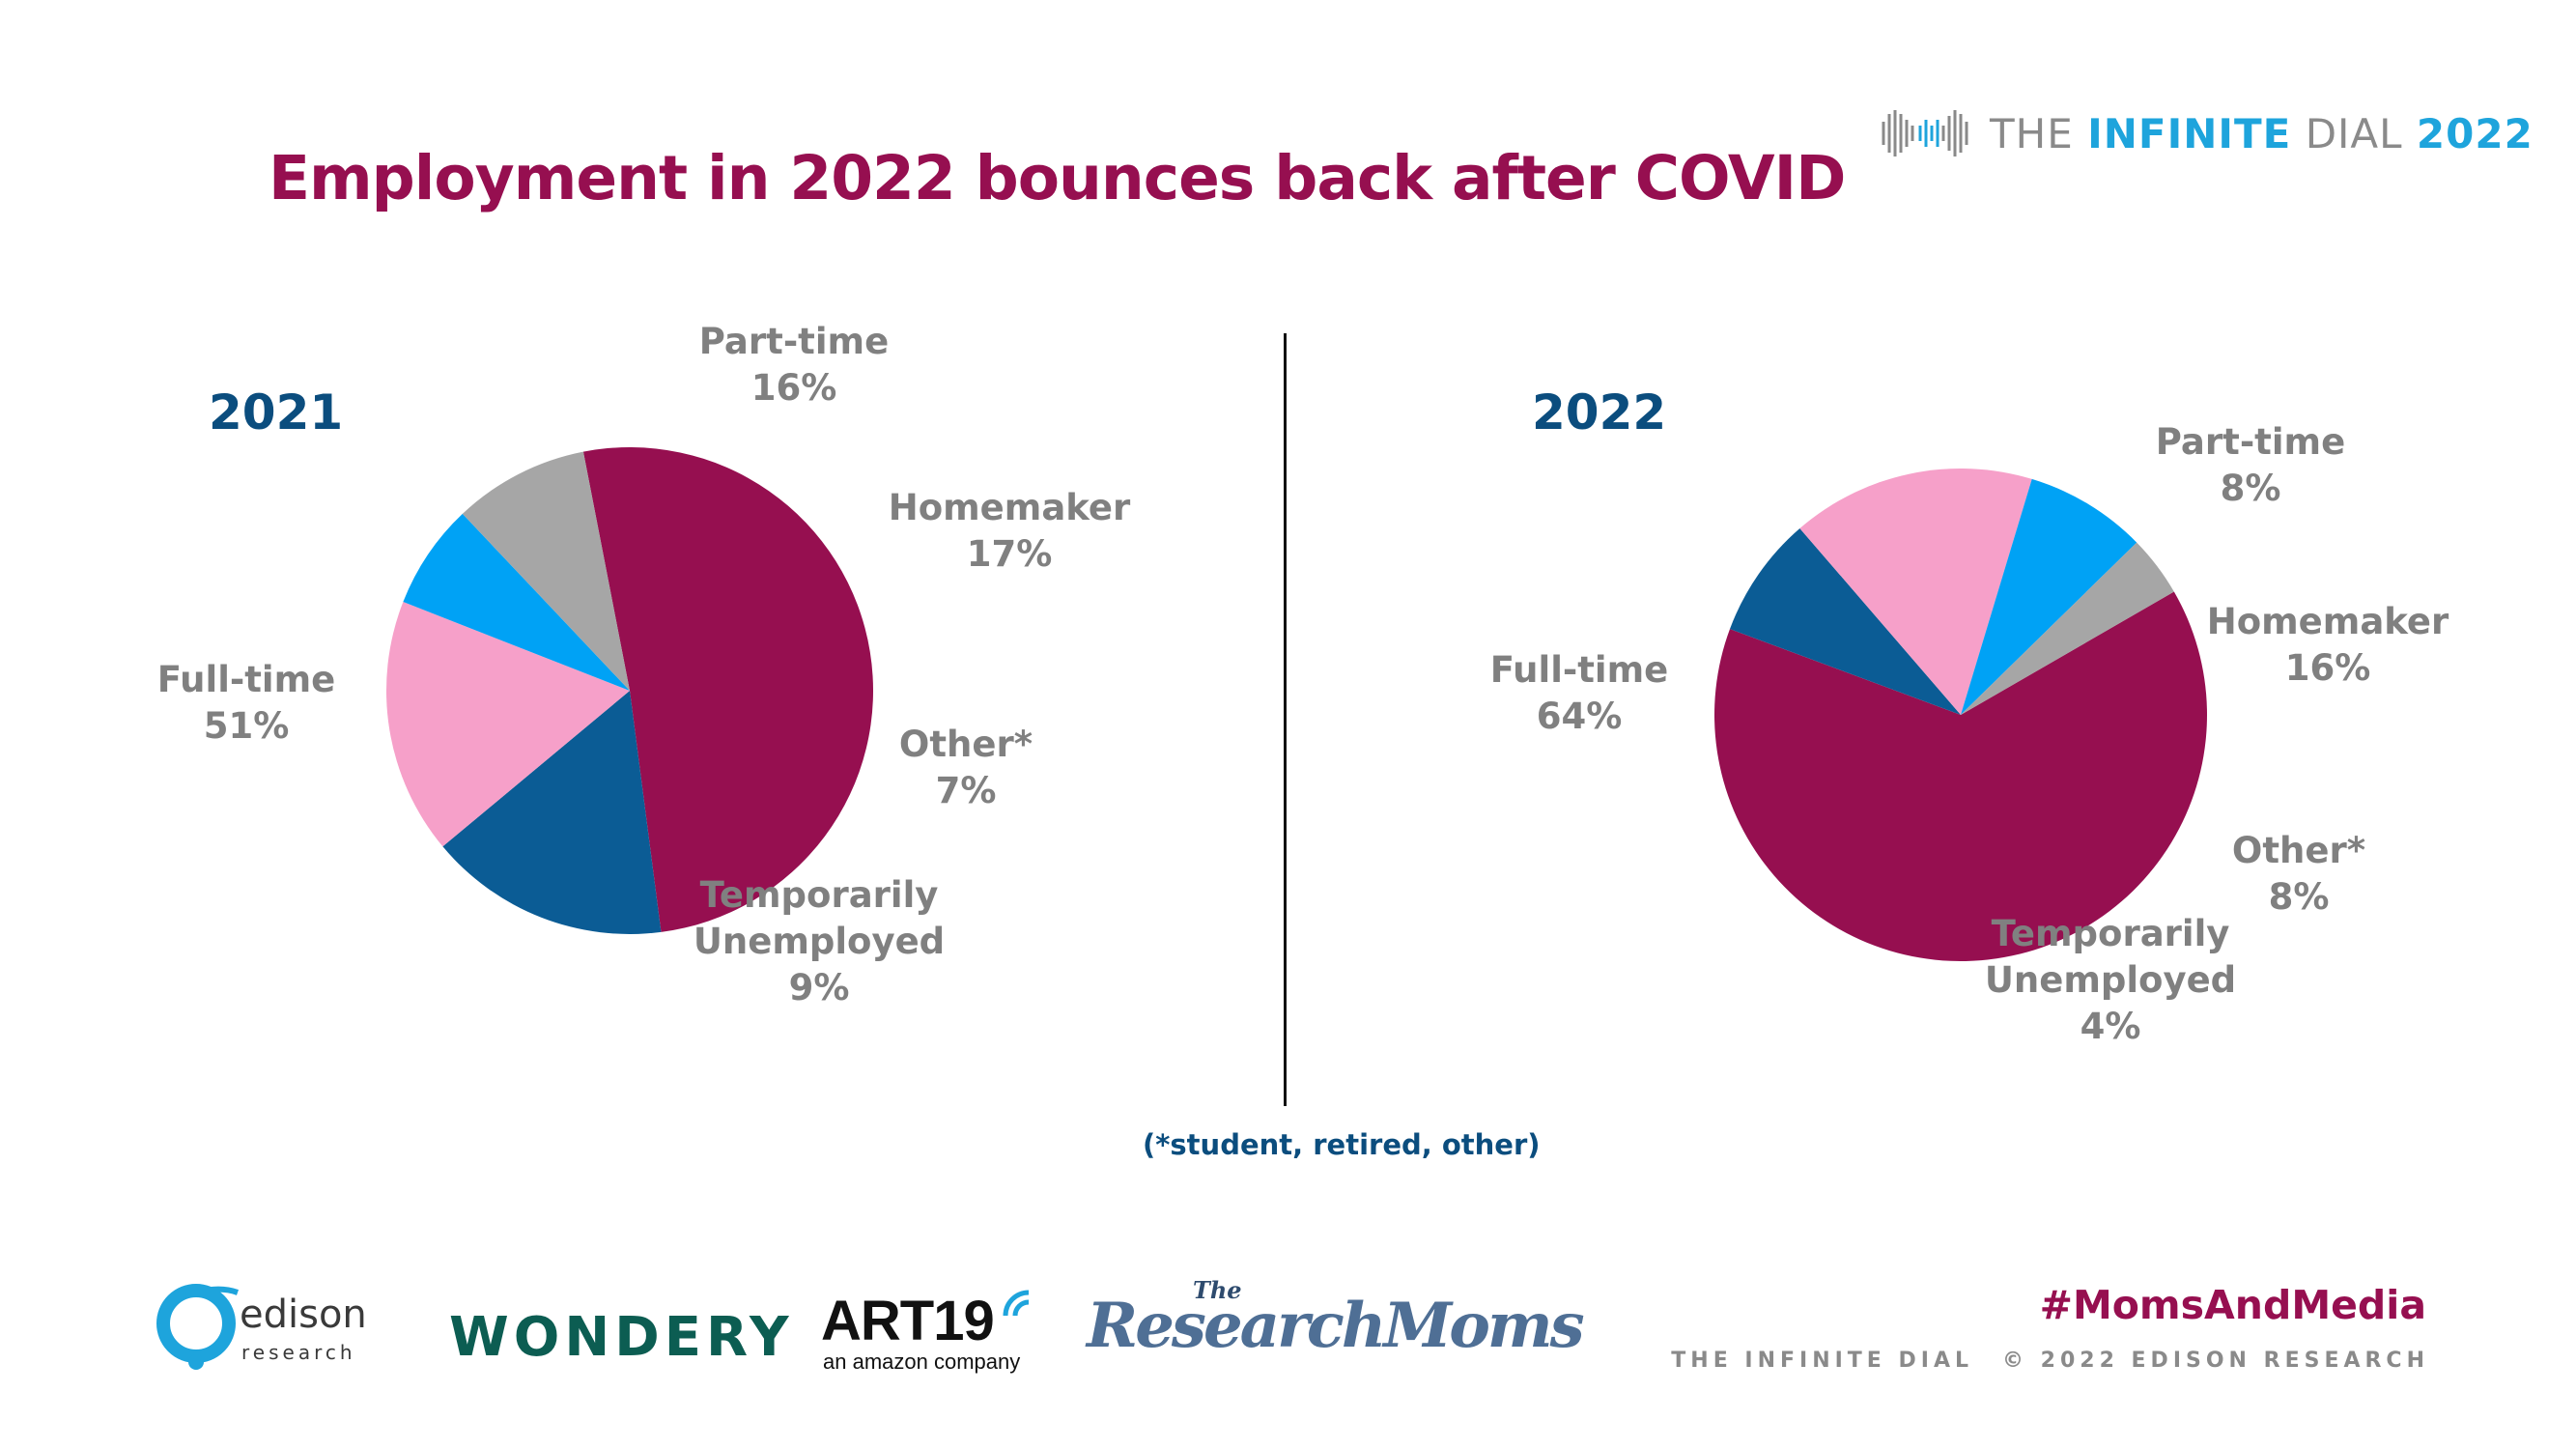  Describe the element at coordinates (1579, 693) in the screenshot. I see `label-2022-full-time: Full-time 64%` at that location.